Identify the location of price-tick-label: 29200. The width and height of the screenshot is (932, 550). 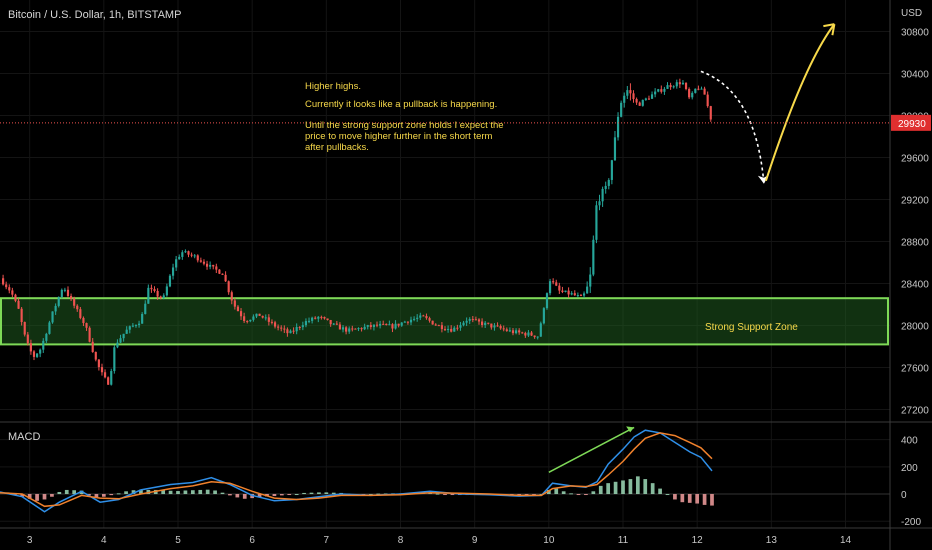
(915, 201).